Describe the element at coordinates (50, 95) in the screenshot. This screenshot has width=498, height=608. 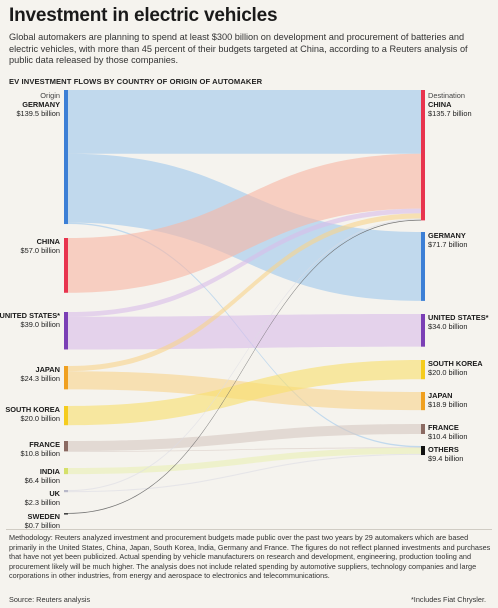
I see `origin-header: Origin` at that location.